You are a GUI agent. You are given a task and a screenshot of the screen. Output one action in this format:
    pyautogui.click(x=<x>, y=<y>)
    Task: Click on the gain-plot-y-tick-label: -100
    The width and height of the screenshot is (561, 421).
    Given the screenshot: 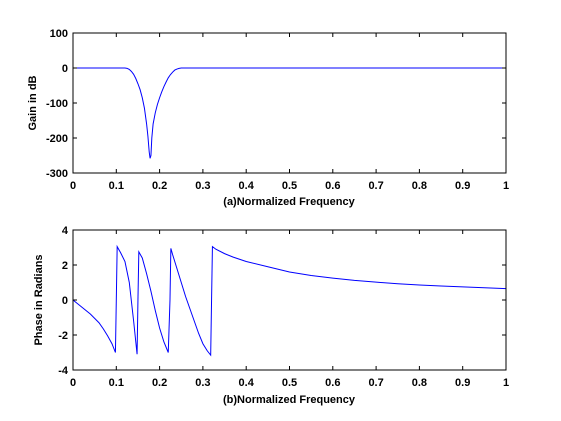 What is the action you would take?
    pyautogui.click(x=57, y=104)
    